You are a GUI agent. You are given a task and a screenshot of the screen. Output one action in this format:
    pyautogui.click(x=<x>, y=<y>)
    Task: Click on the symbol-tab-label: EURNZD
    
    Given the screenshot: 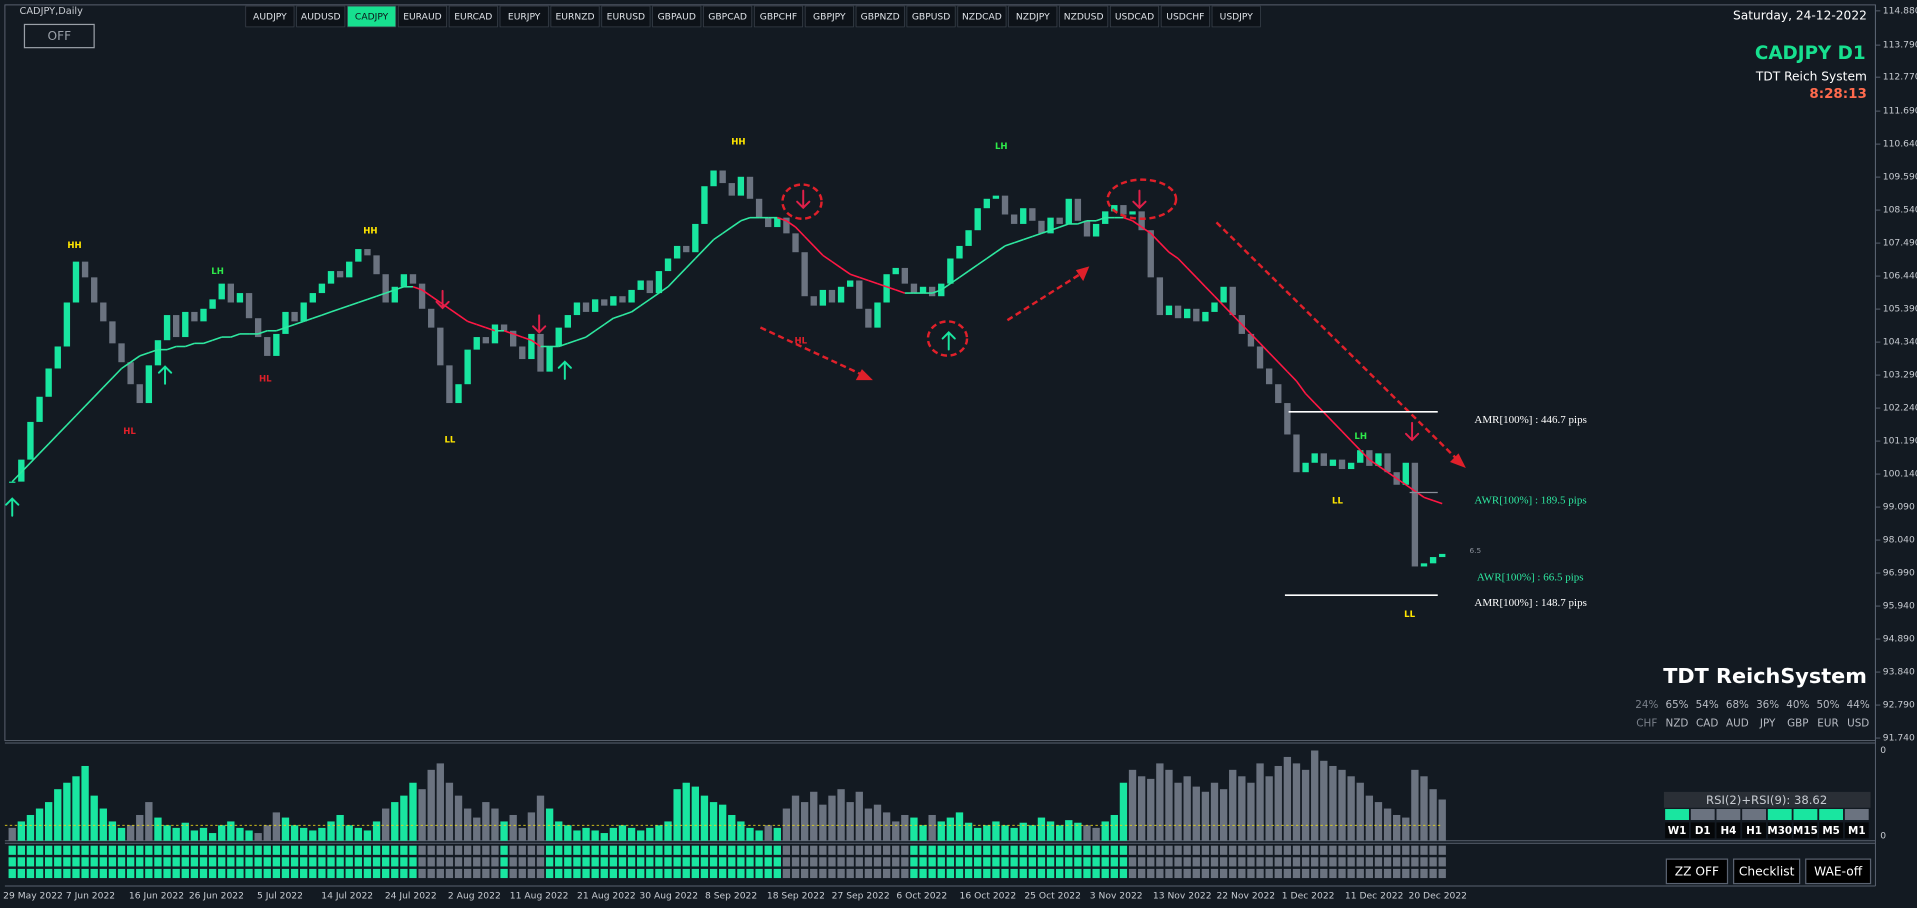 What is the action you would take?
    pyautogui.click(x=575, y=17)
    